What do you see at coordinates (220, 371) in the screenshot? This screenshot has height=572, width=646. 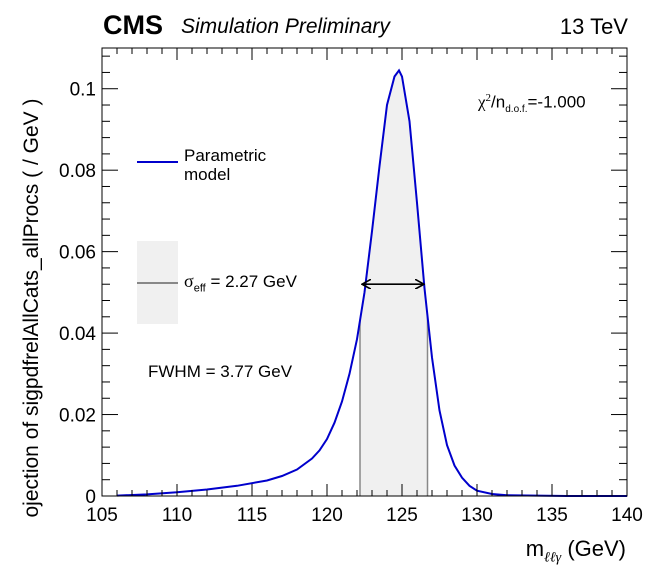 I see `fwhm-label: FWHM = 3.77 GeV` at bounding box center [220, 371].